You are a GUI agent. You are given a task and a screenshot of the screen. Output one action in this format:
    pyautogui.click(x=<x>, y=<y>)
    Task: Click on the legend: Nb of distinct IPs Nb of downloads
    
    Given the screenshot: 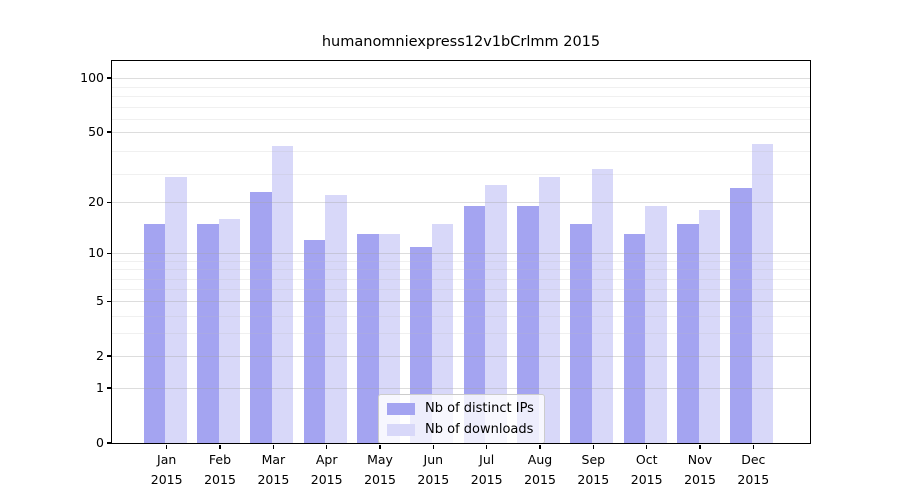 What is the action you would take?
    pyautogui.click(x=461, y=419)
    